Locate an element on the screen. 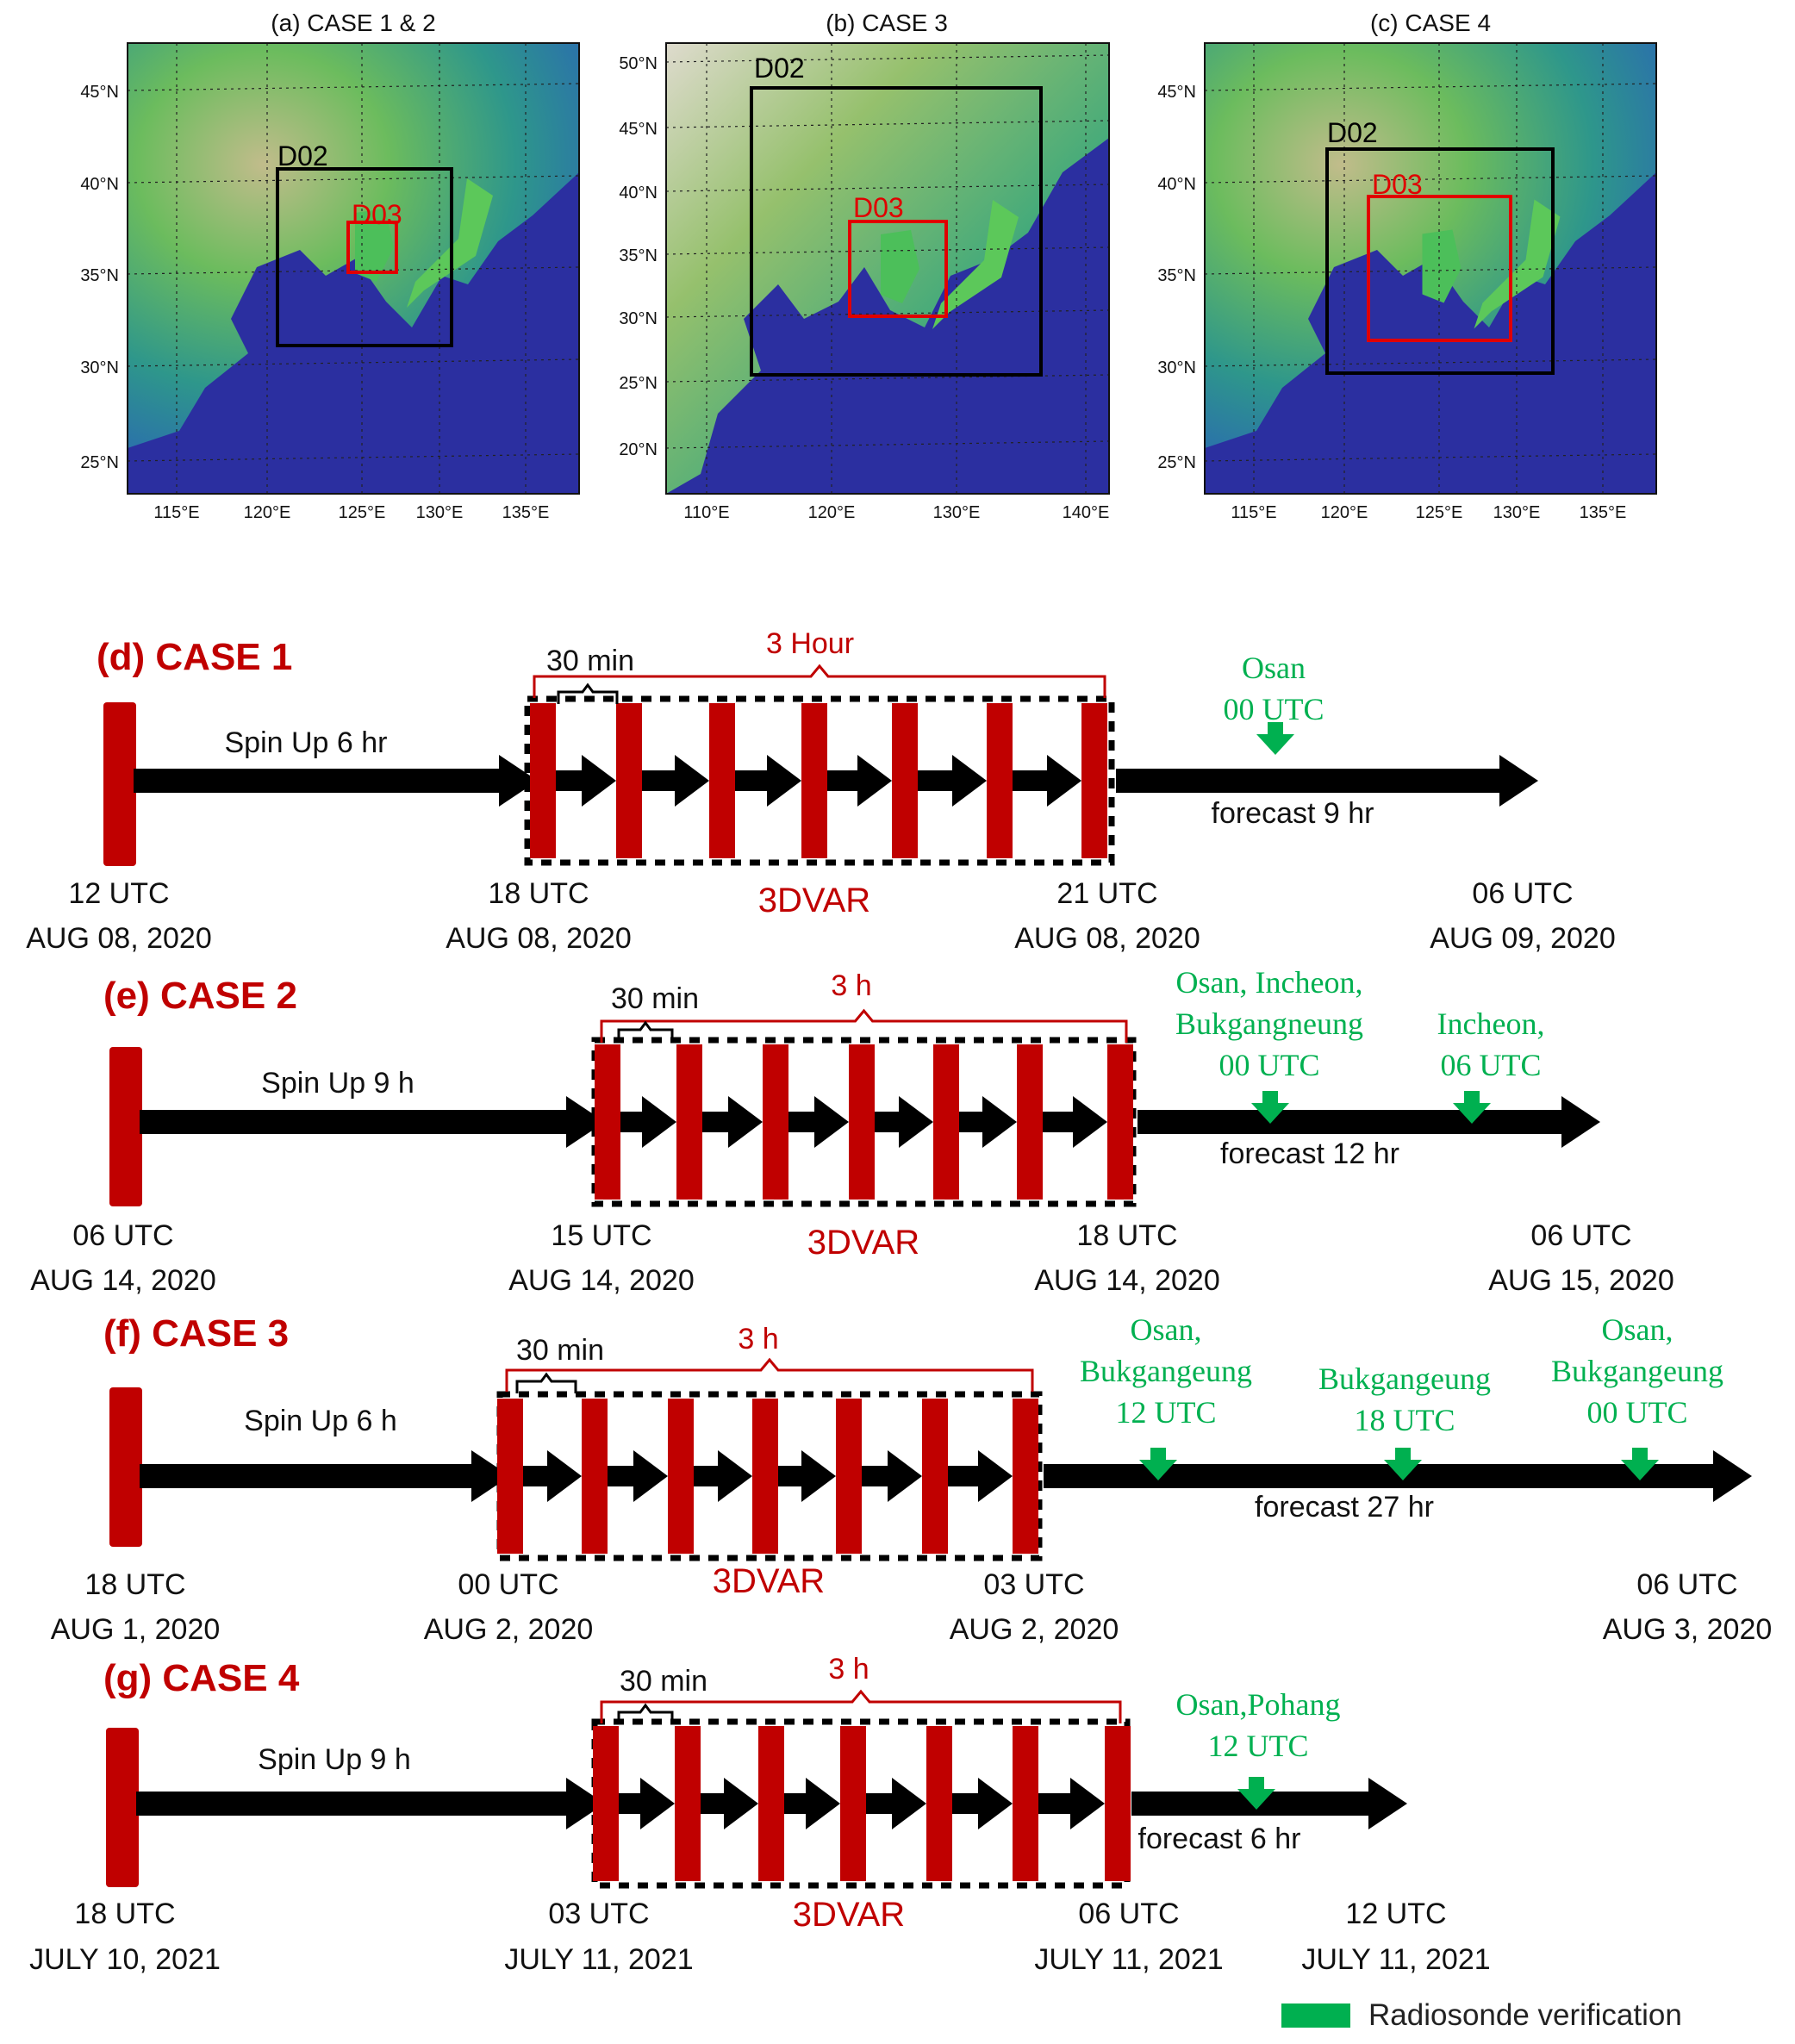 The width and height of the screenshot is (1795, 2044). date-label: AUG 3, 2020 is located at coordinates (1688, 1630).